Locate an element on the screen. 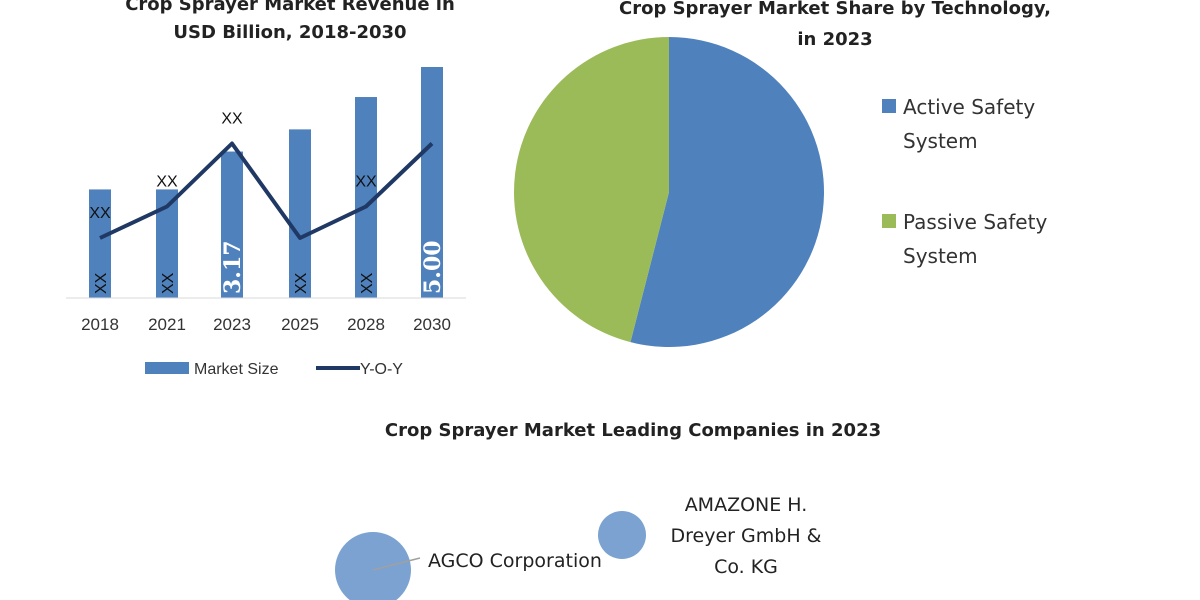  legend-passive-line-2: System is located at coordinates (940, 256).